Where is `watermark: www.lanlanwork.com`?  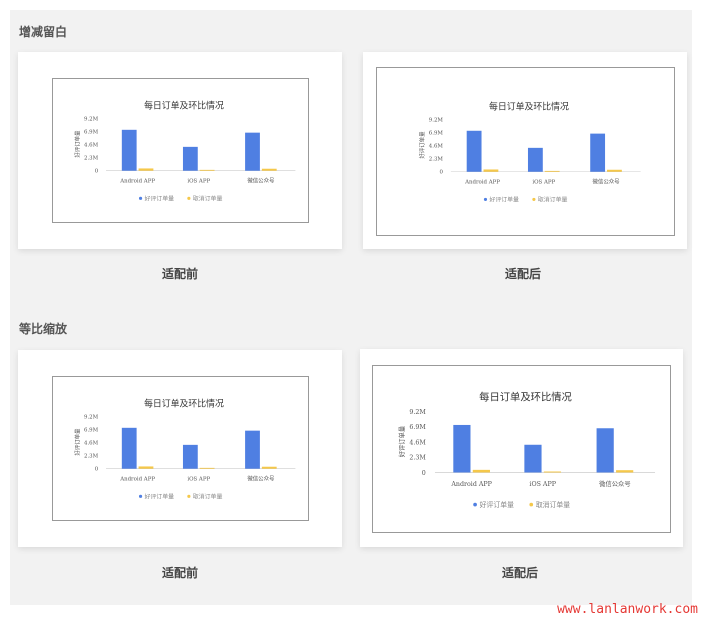 watermark: www.lanlanwork.com is located at coordinates (627, 609).